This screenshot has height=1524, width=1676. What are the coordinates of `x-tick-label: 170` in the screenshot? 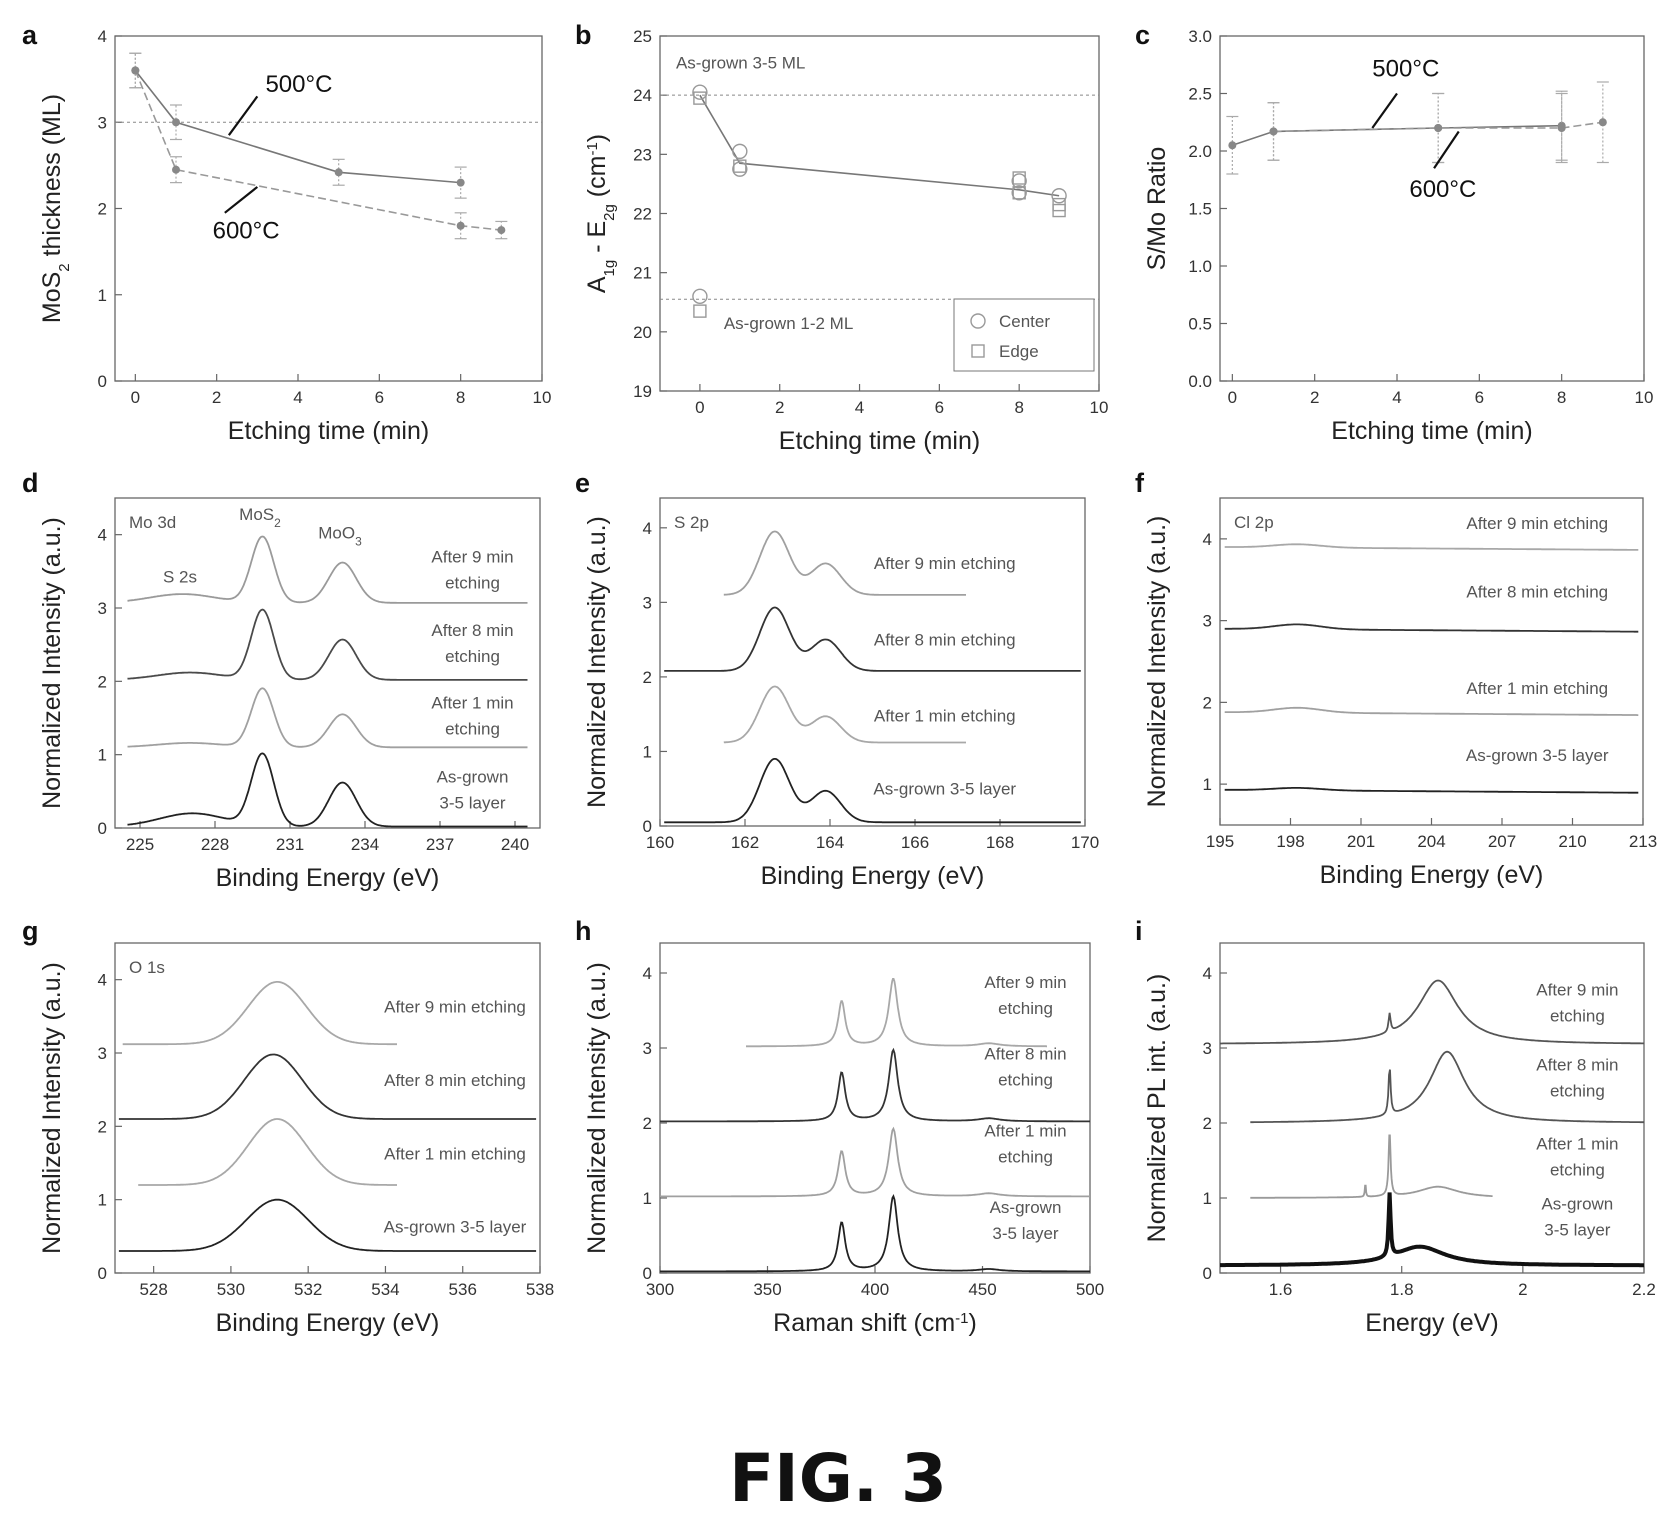 It's located at (1085, 842).